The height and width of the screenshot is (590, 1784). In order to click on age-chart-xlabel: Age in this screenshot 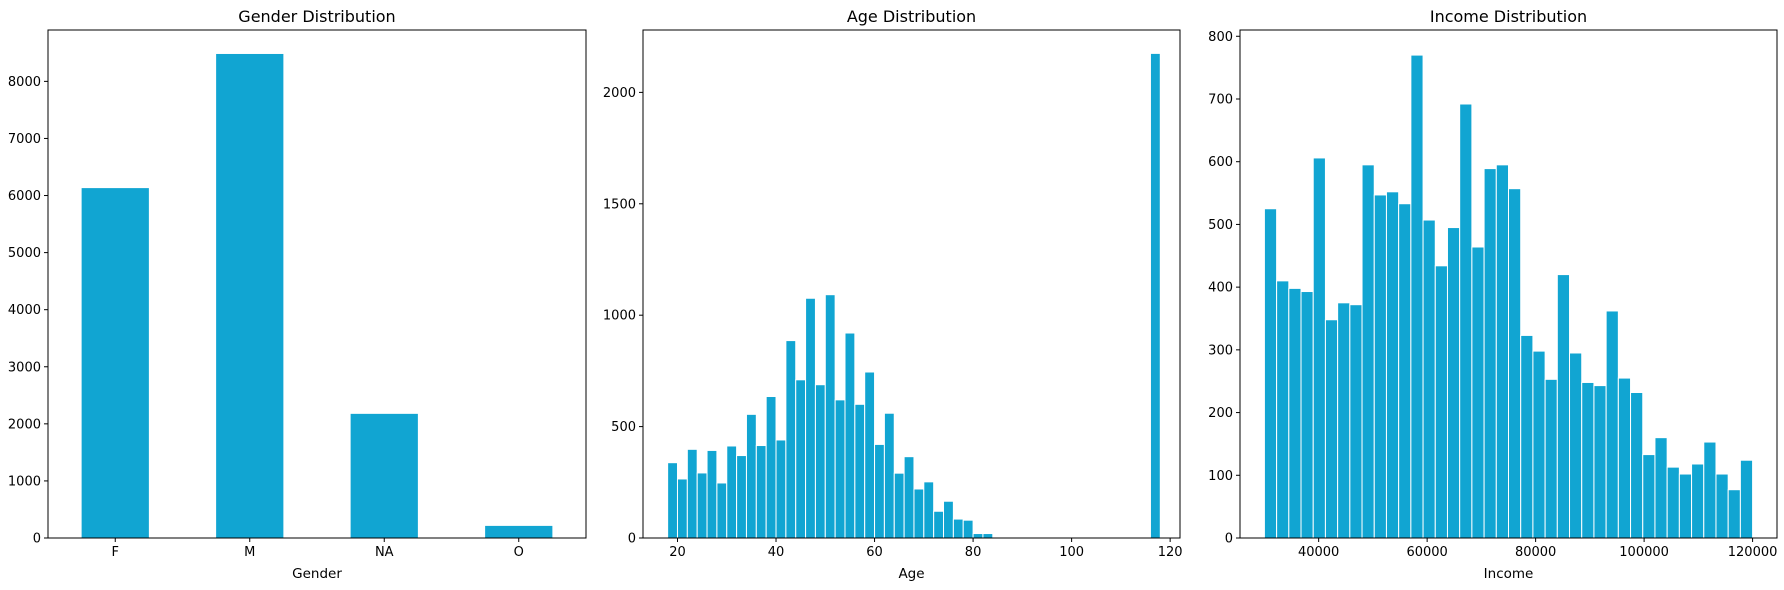, I will do `click(911, 574)`.